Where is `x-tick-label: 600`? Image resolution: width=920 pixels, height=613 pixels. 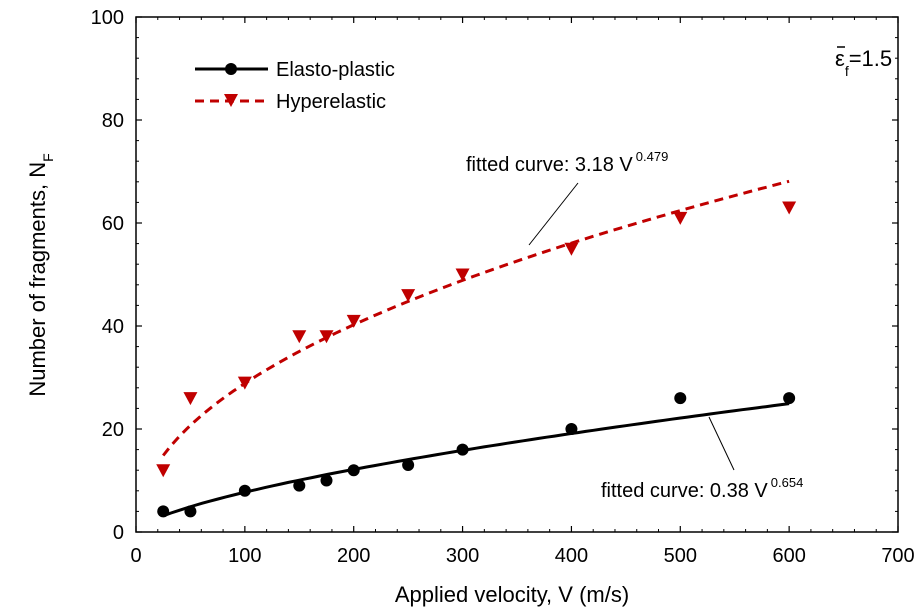 x-tick-label: 600 is located at coordinates (788, 556).